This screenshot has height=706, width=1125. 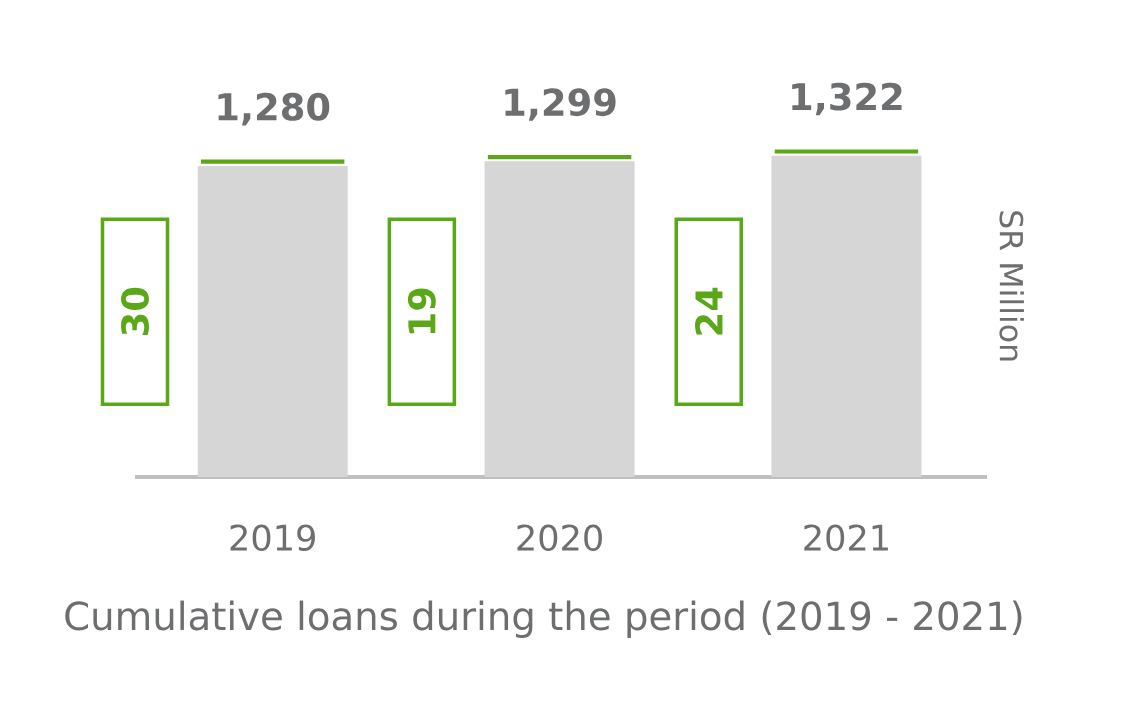 I want to click on x-tick-label: 2020, so click(x=559, y=537).